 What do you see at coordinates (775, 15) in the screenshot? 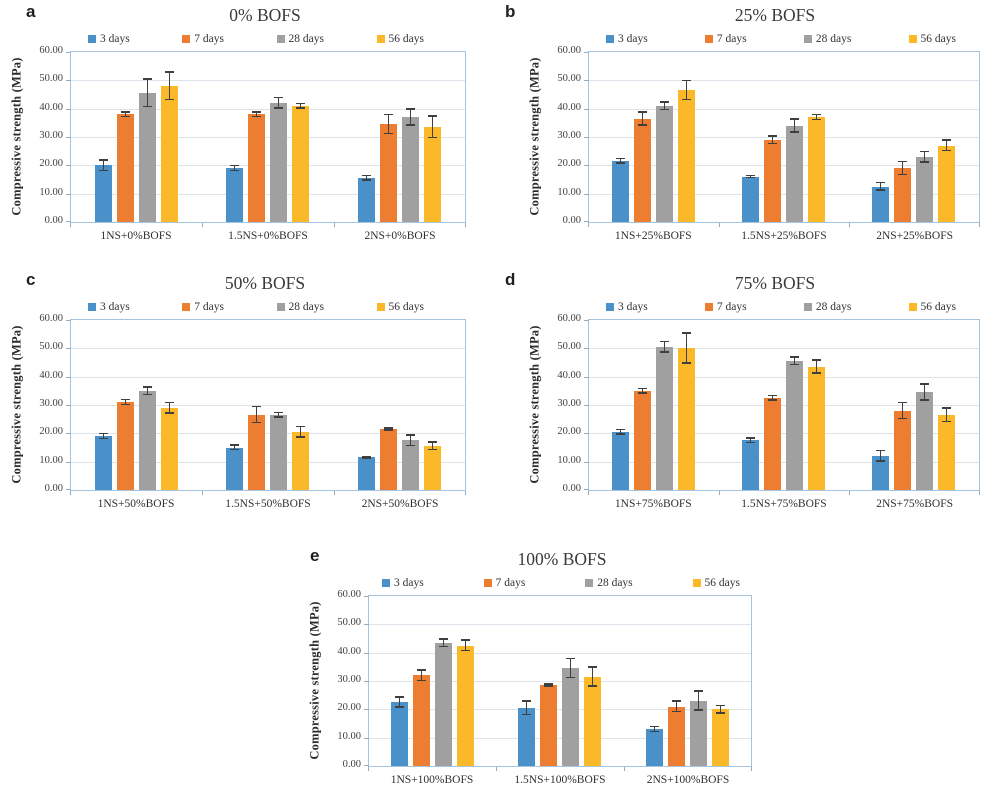
I see `chart-title: 25% BOFS` at bounding box center [775, 15].